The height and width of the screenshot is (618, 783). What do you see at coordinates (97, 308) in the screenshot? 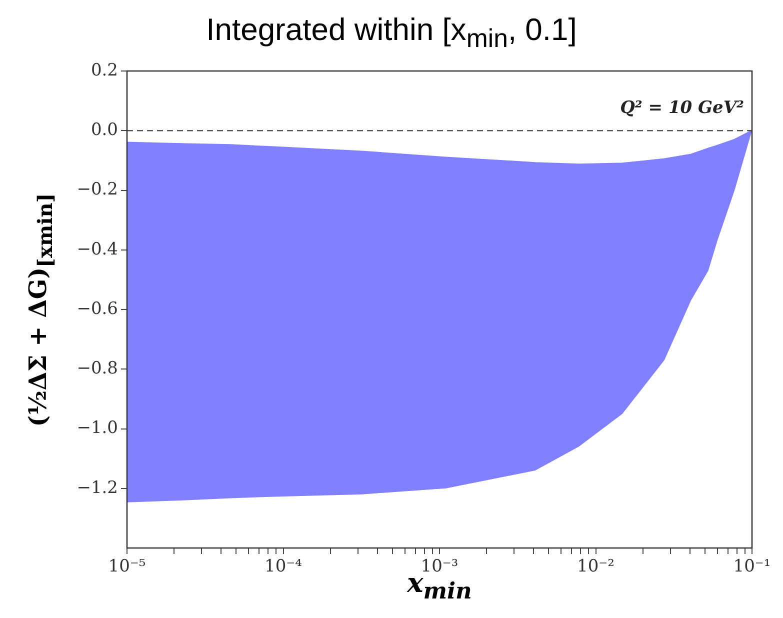
I see `y-tick-label: −0.6` at bounding box center [97, 308].